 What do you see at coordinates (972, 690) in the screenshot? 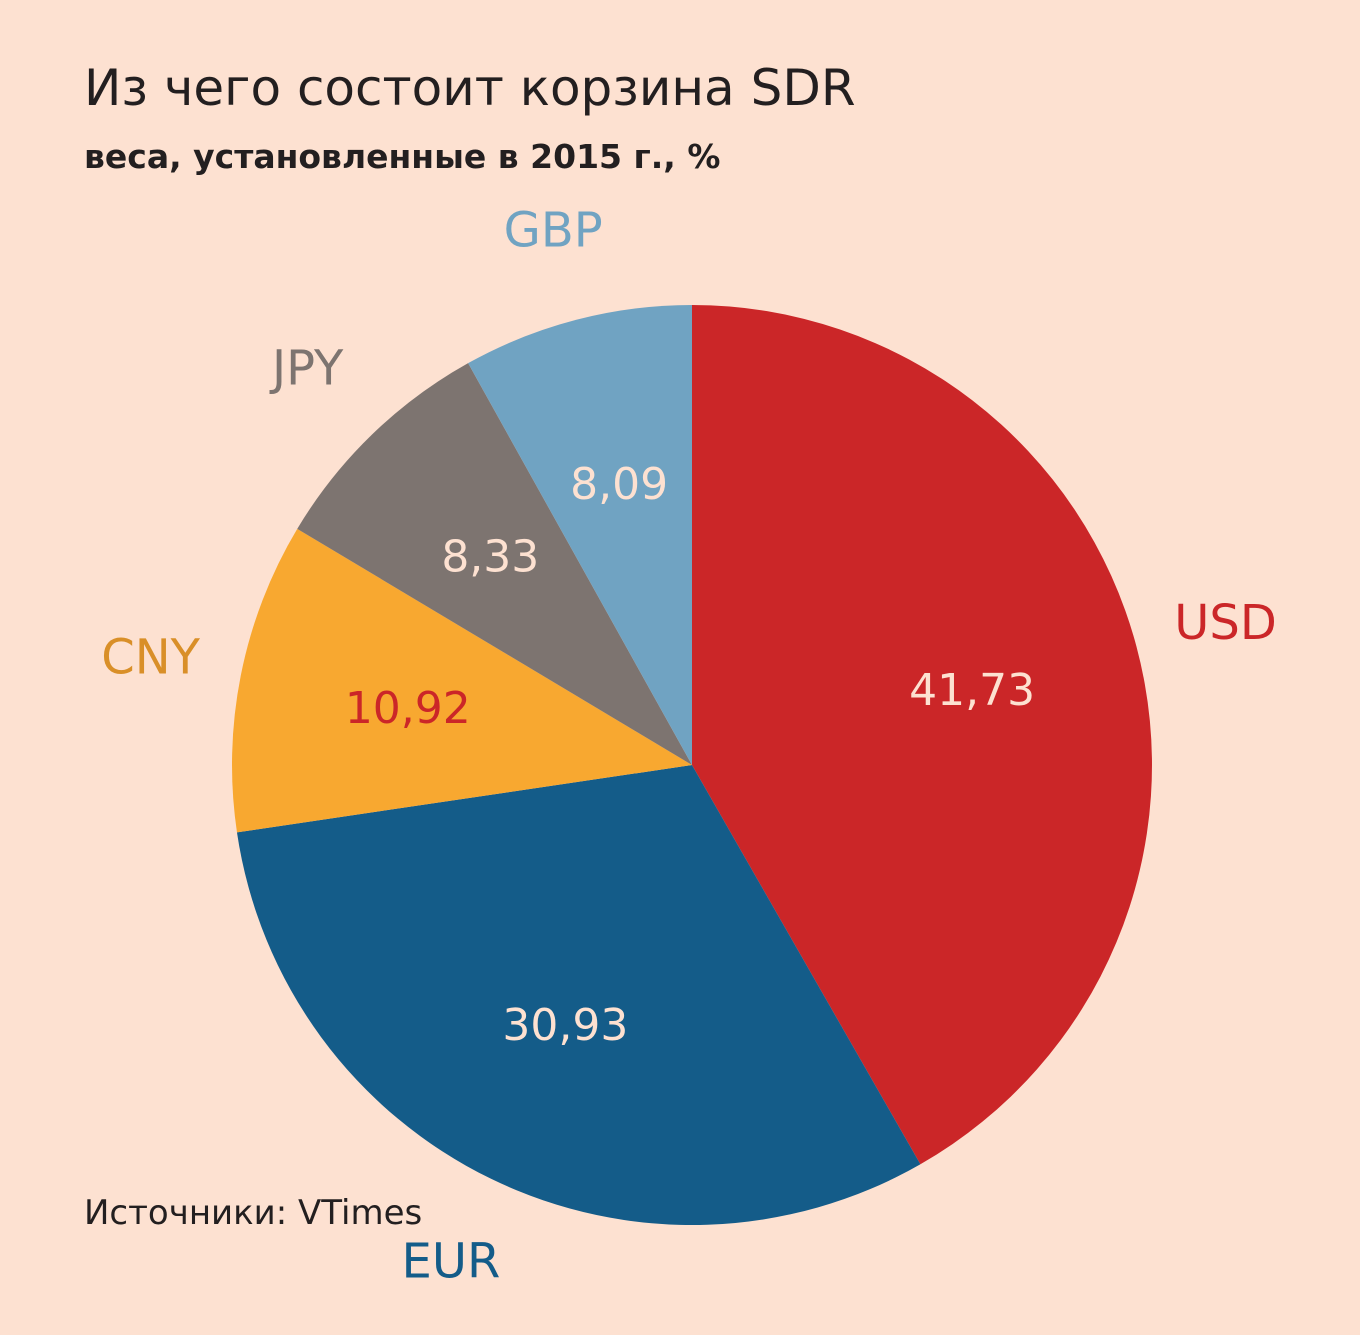
I see `value-label-usd: 41,73` at bounding box center [972, 690].